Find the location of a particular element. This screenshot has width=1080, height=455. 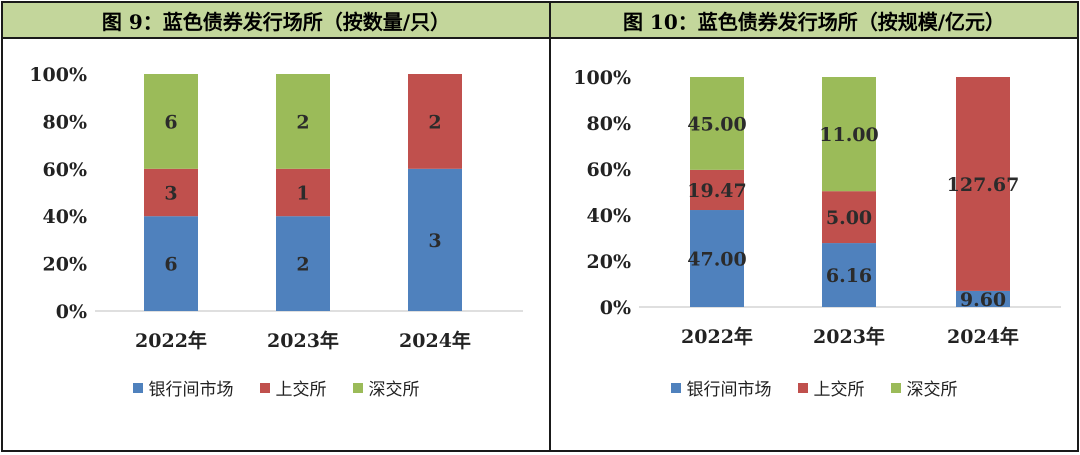

chart-title: 图 10：蓝色债券发行场所（按规模/亿元） is located at coordinates (814, 21).